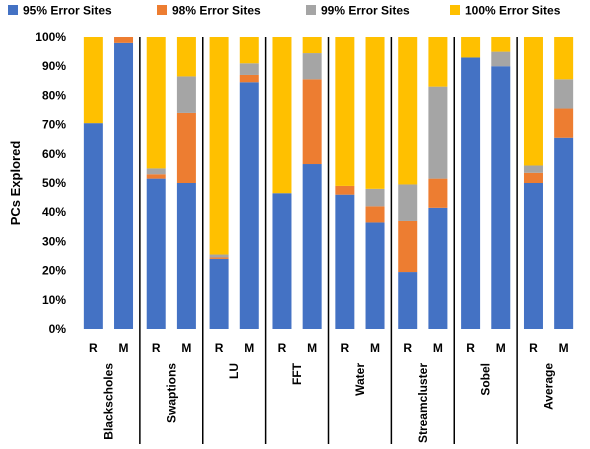 This screenshot has height=449, width=590. I want to click on y-tick-label: 50%, so click(54, 183).